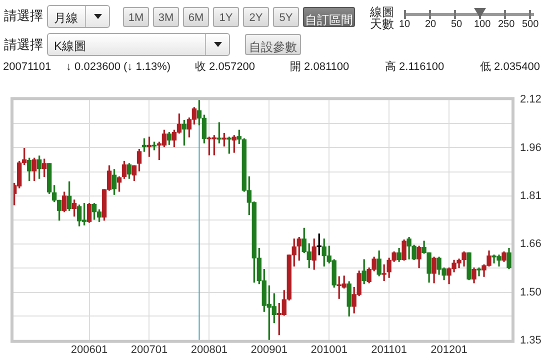 Image resolution: width=549 pixels, height=355 pixels. Describe the element at coordinates (449, 349) in the screenshot. I see `x-tick-label: 201201` at that location.